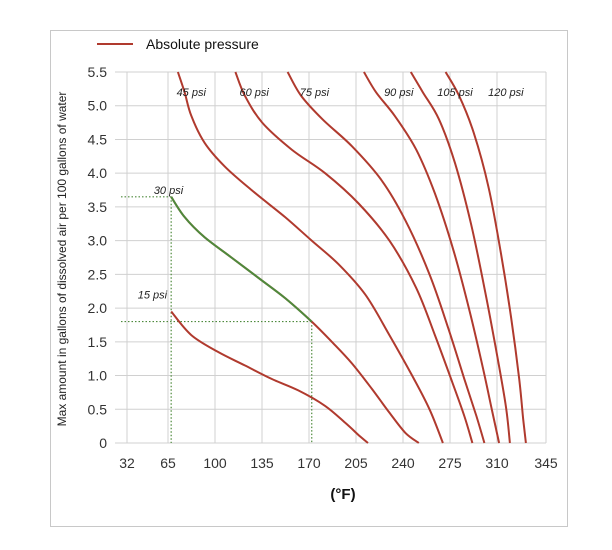 Image resolution: width=612 pixels, height=550 pixels. I want to click on series-curve-120-psi, so click(485, 257).